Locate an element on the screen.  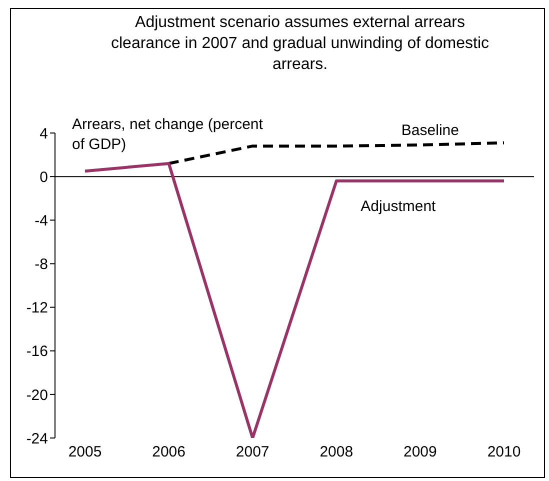
y-tick-label: -24 is located at coordinates (37, 439).